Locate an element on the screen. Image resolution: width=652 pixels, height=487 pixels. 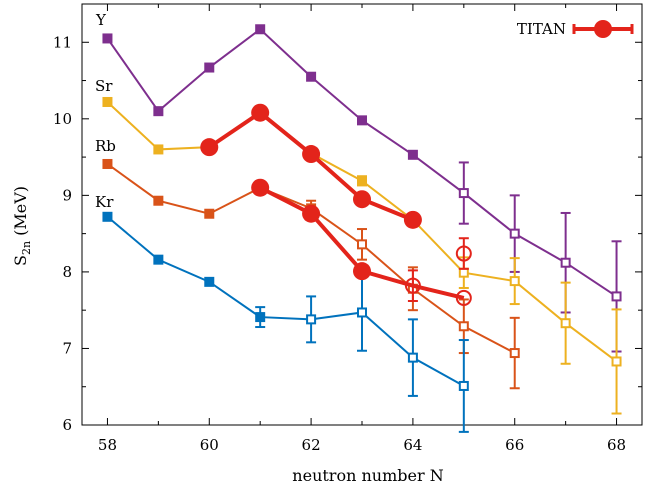
x-tick-label: 68 is located at coordinates (616, 445).